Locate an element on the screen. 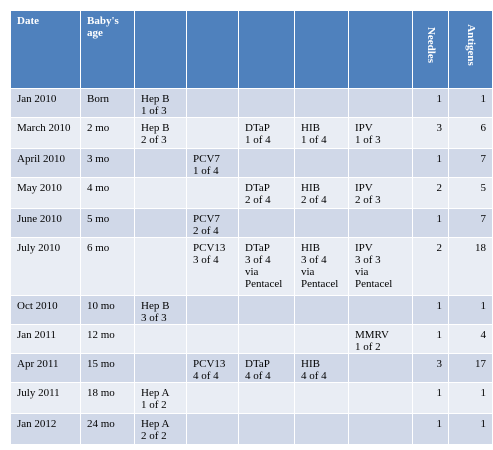 Image resolution: width=493 pixels, height=450 pixels. table-cell: July 2010 is located at coordinates (45, 266).